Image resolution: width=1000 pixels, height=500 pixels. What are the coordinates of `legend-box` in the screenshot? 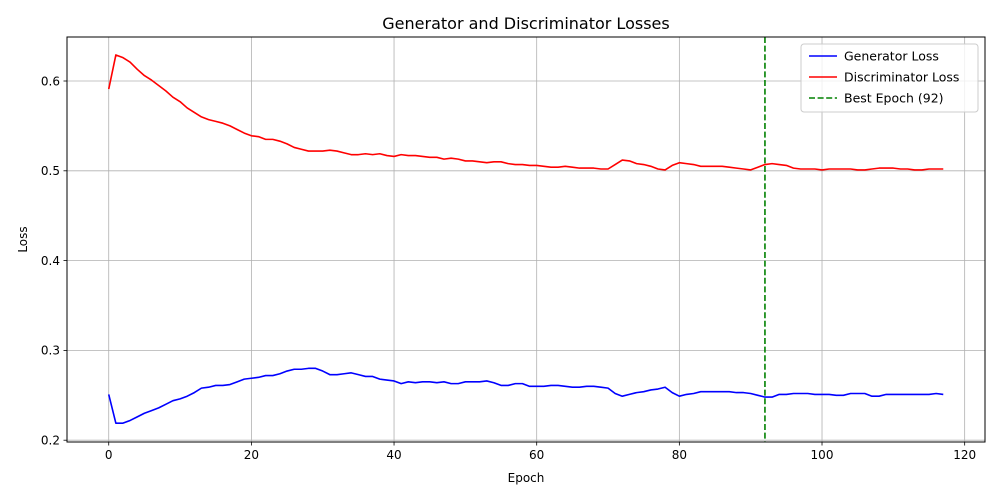 It's located at (889, 78).